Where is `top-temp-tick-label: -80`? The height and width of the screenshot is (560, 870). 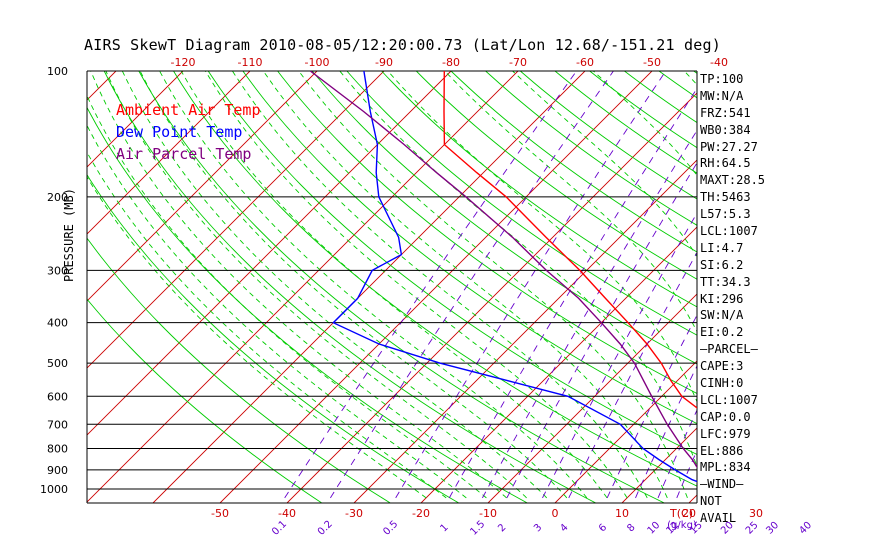 top-temp-tick-label: -80 is located at coordinates (451, 62).